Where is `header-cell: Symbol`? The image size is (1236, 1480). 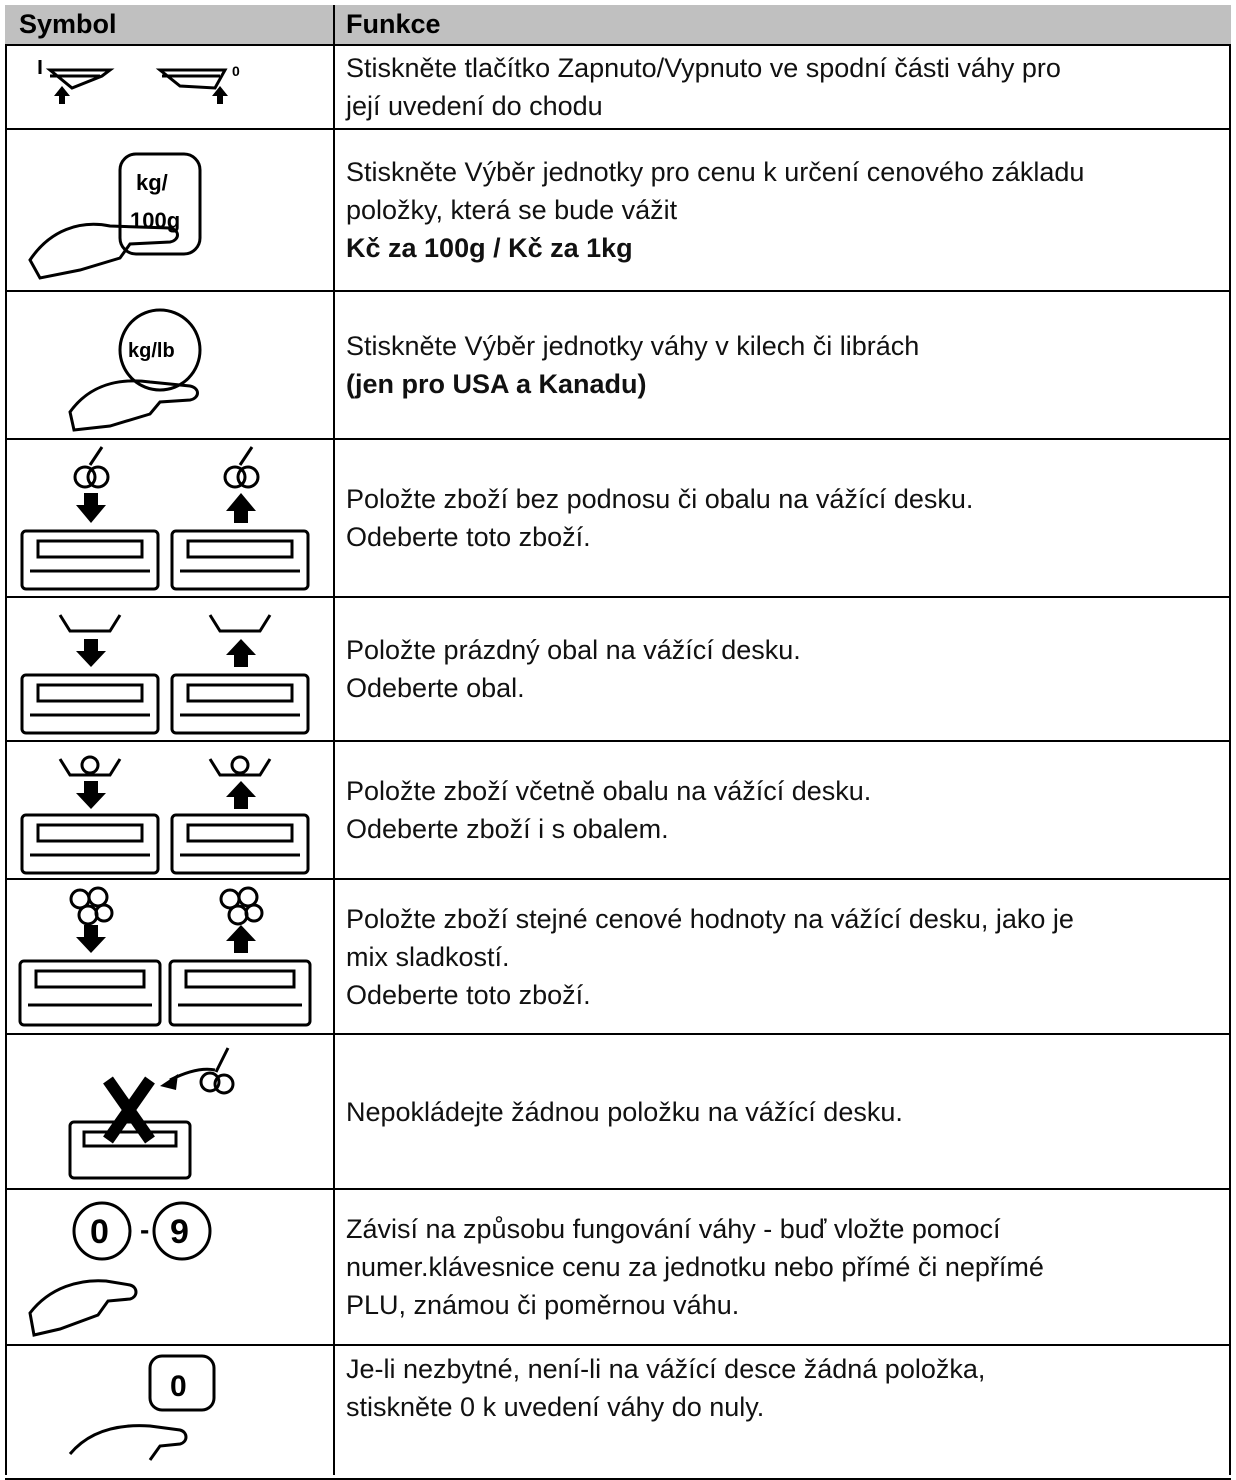
header-cell: Symbol is located at coordinates (68, 24).